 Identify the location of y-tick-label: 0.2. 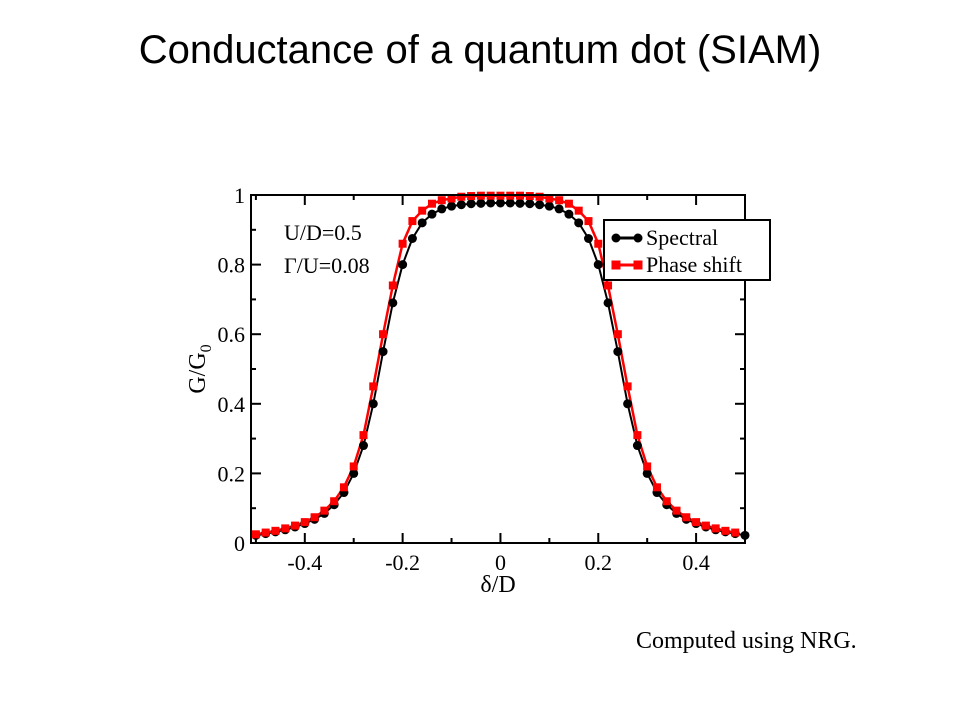
(232, 473).